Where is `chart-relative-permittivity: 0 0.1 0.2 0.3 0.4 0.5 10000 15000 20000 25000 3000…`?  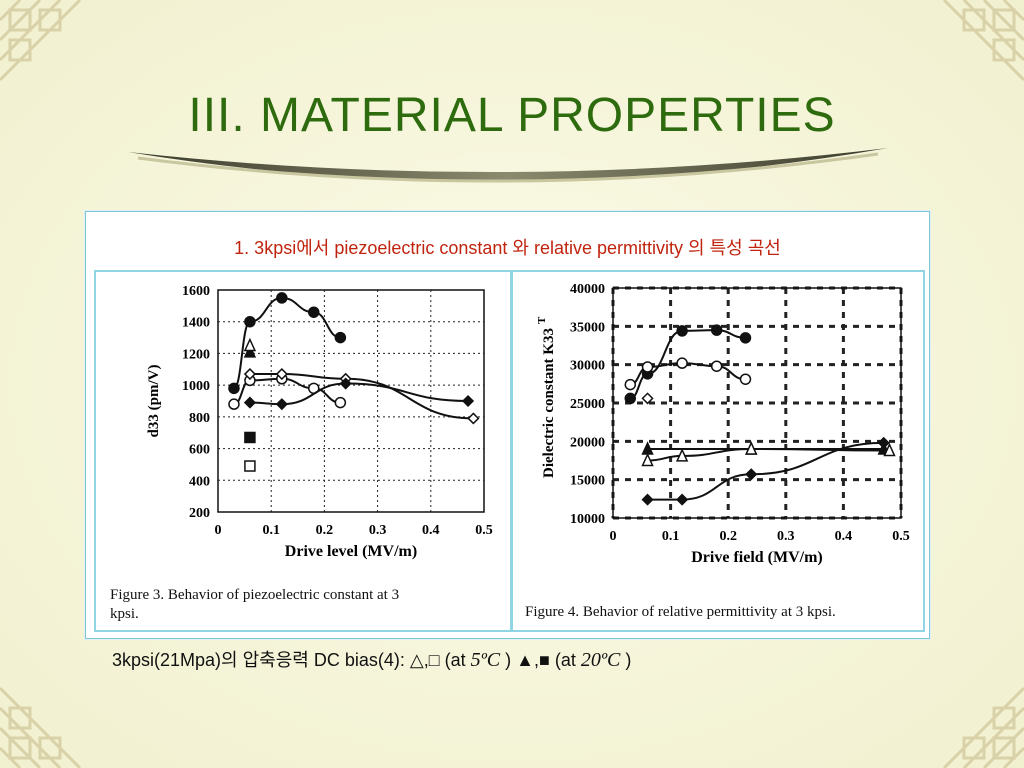 chart-relative-permittivity: 0 0.1 0.2 0.3 0.4 0.5 10000 15000 20000 25000 3000… is located at coordinates (723, 424).